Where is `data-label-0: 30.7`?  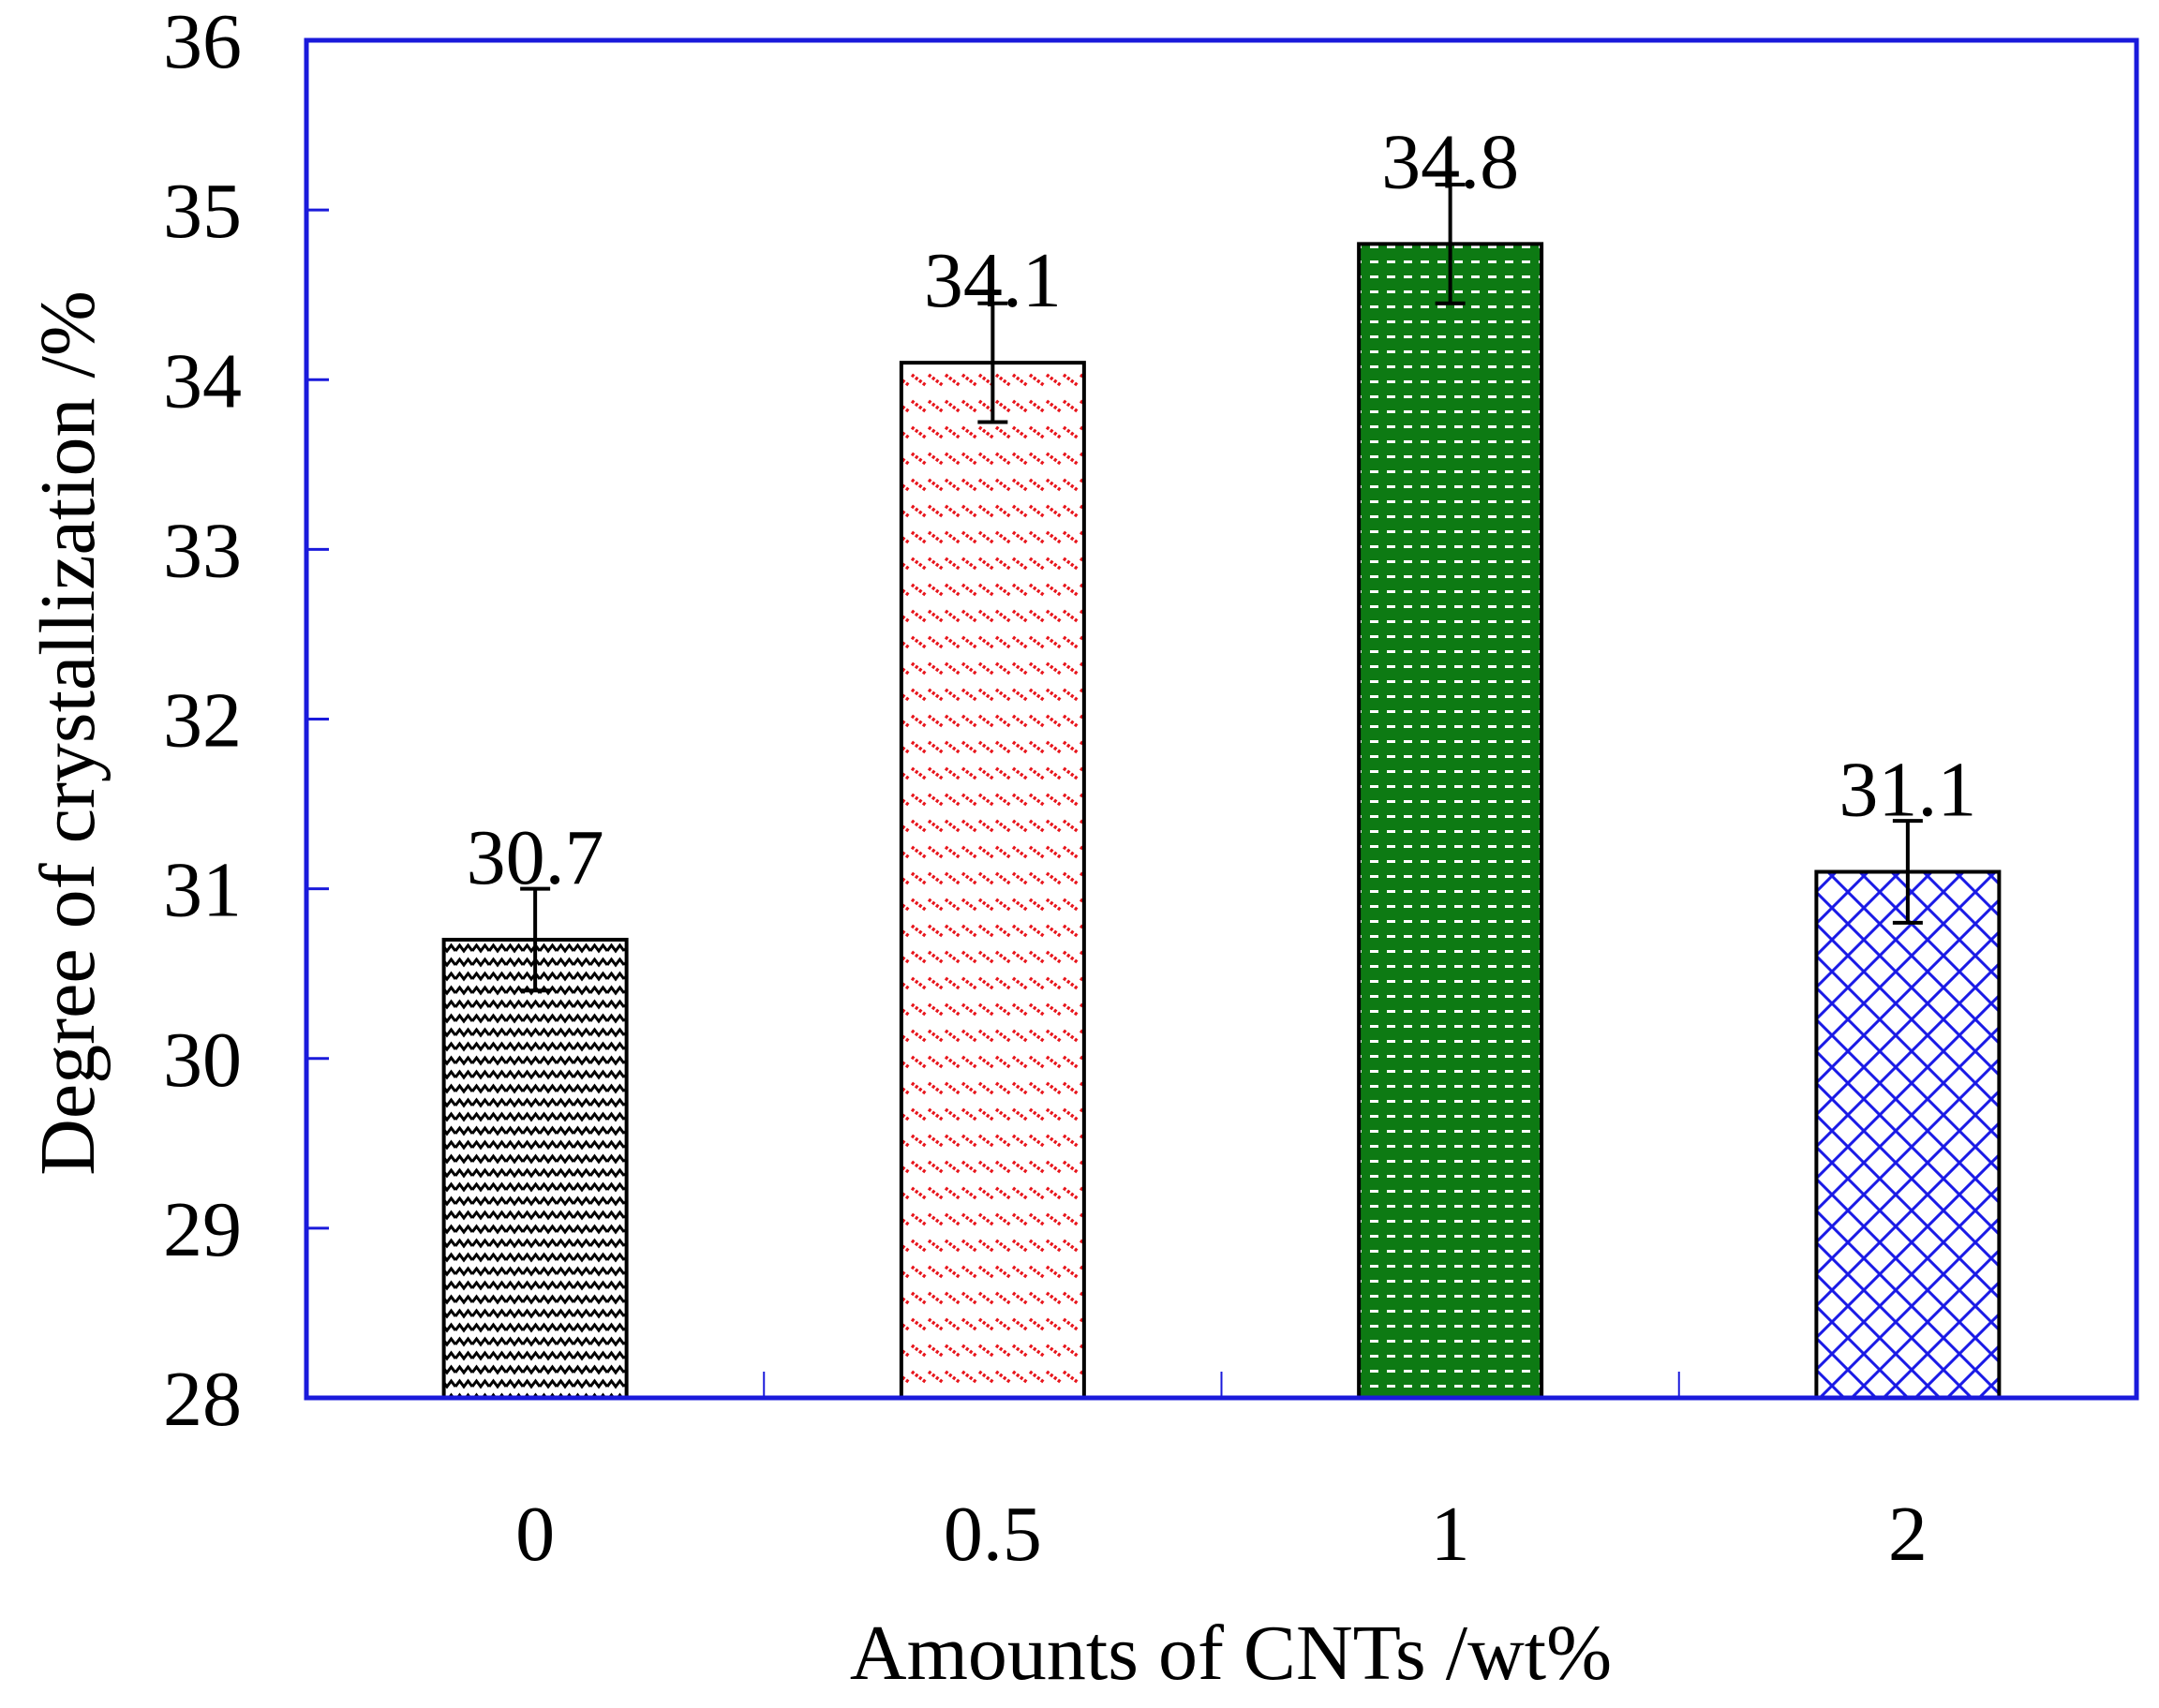
data-label-0: 30.7 is located at coordinates (535, 857).